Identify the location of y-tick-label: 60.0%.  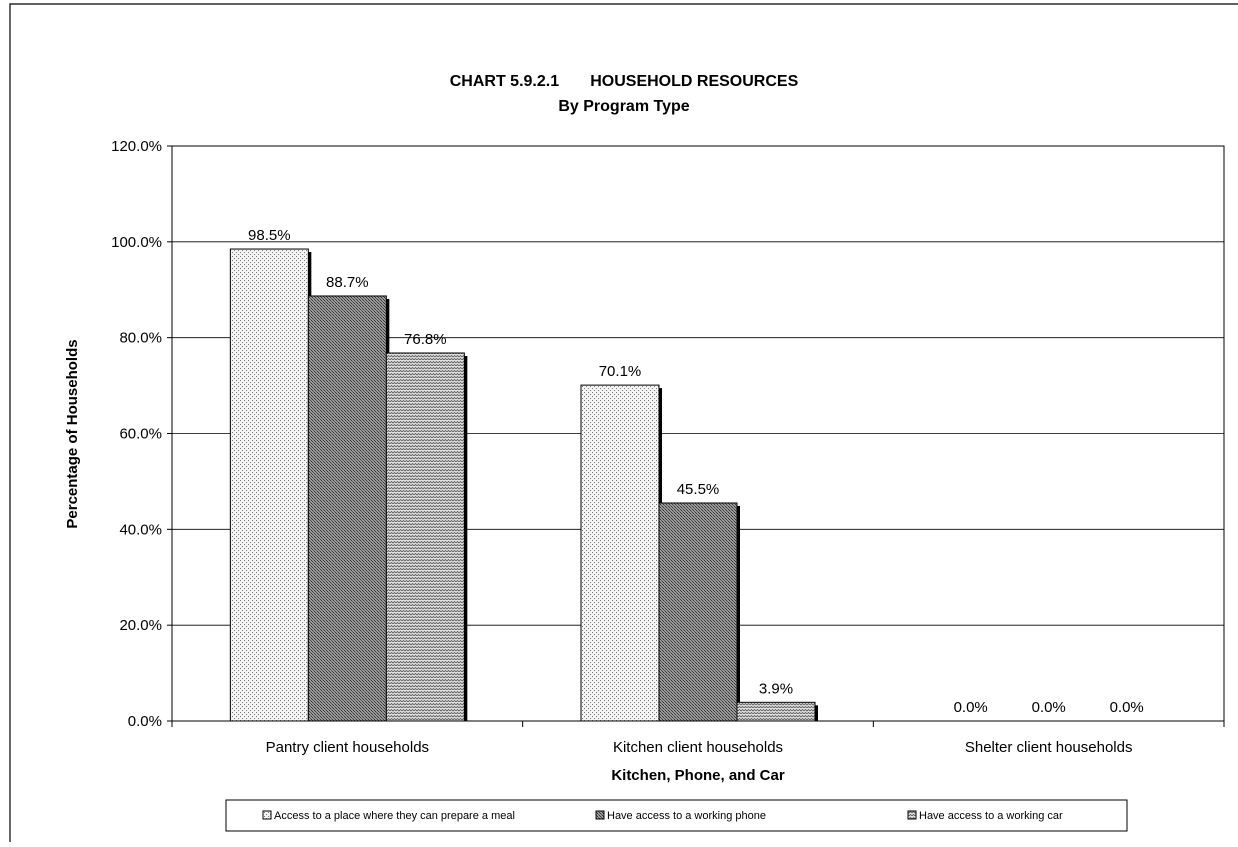
(140, 434).